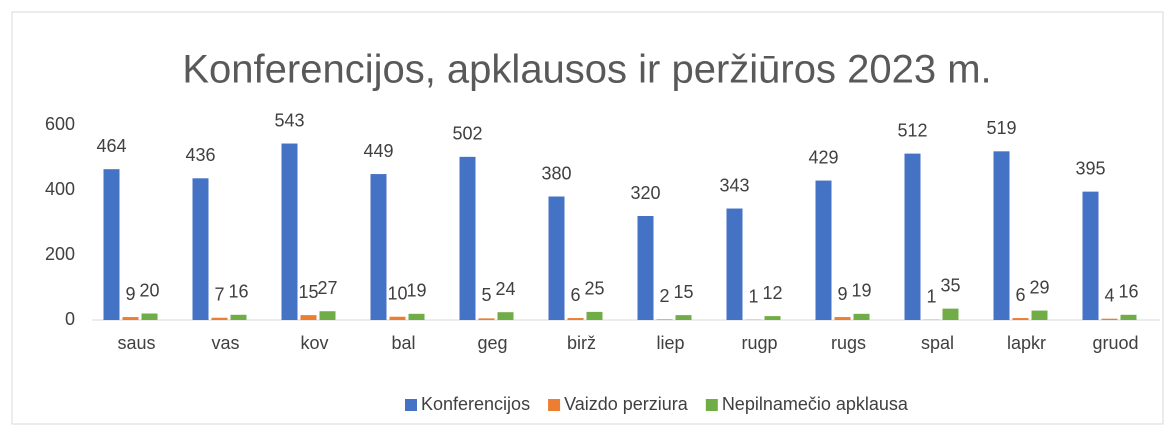 Image resolution: width=1175 pixels, height=434 pixels. I want to click on x-tick-label: bal, so click(403, 343).